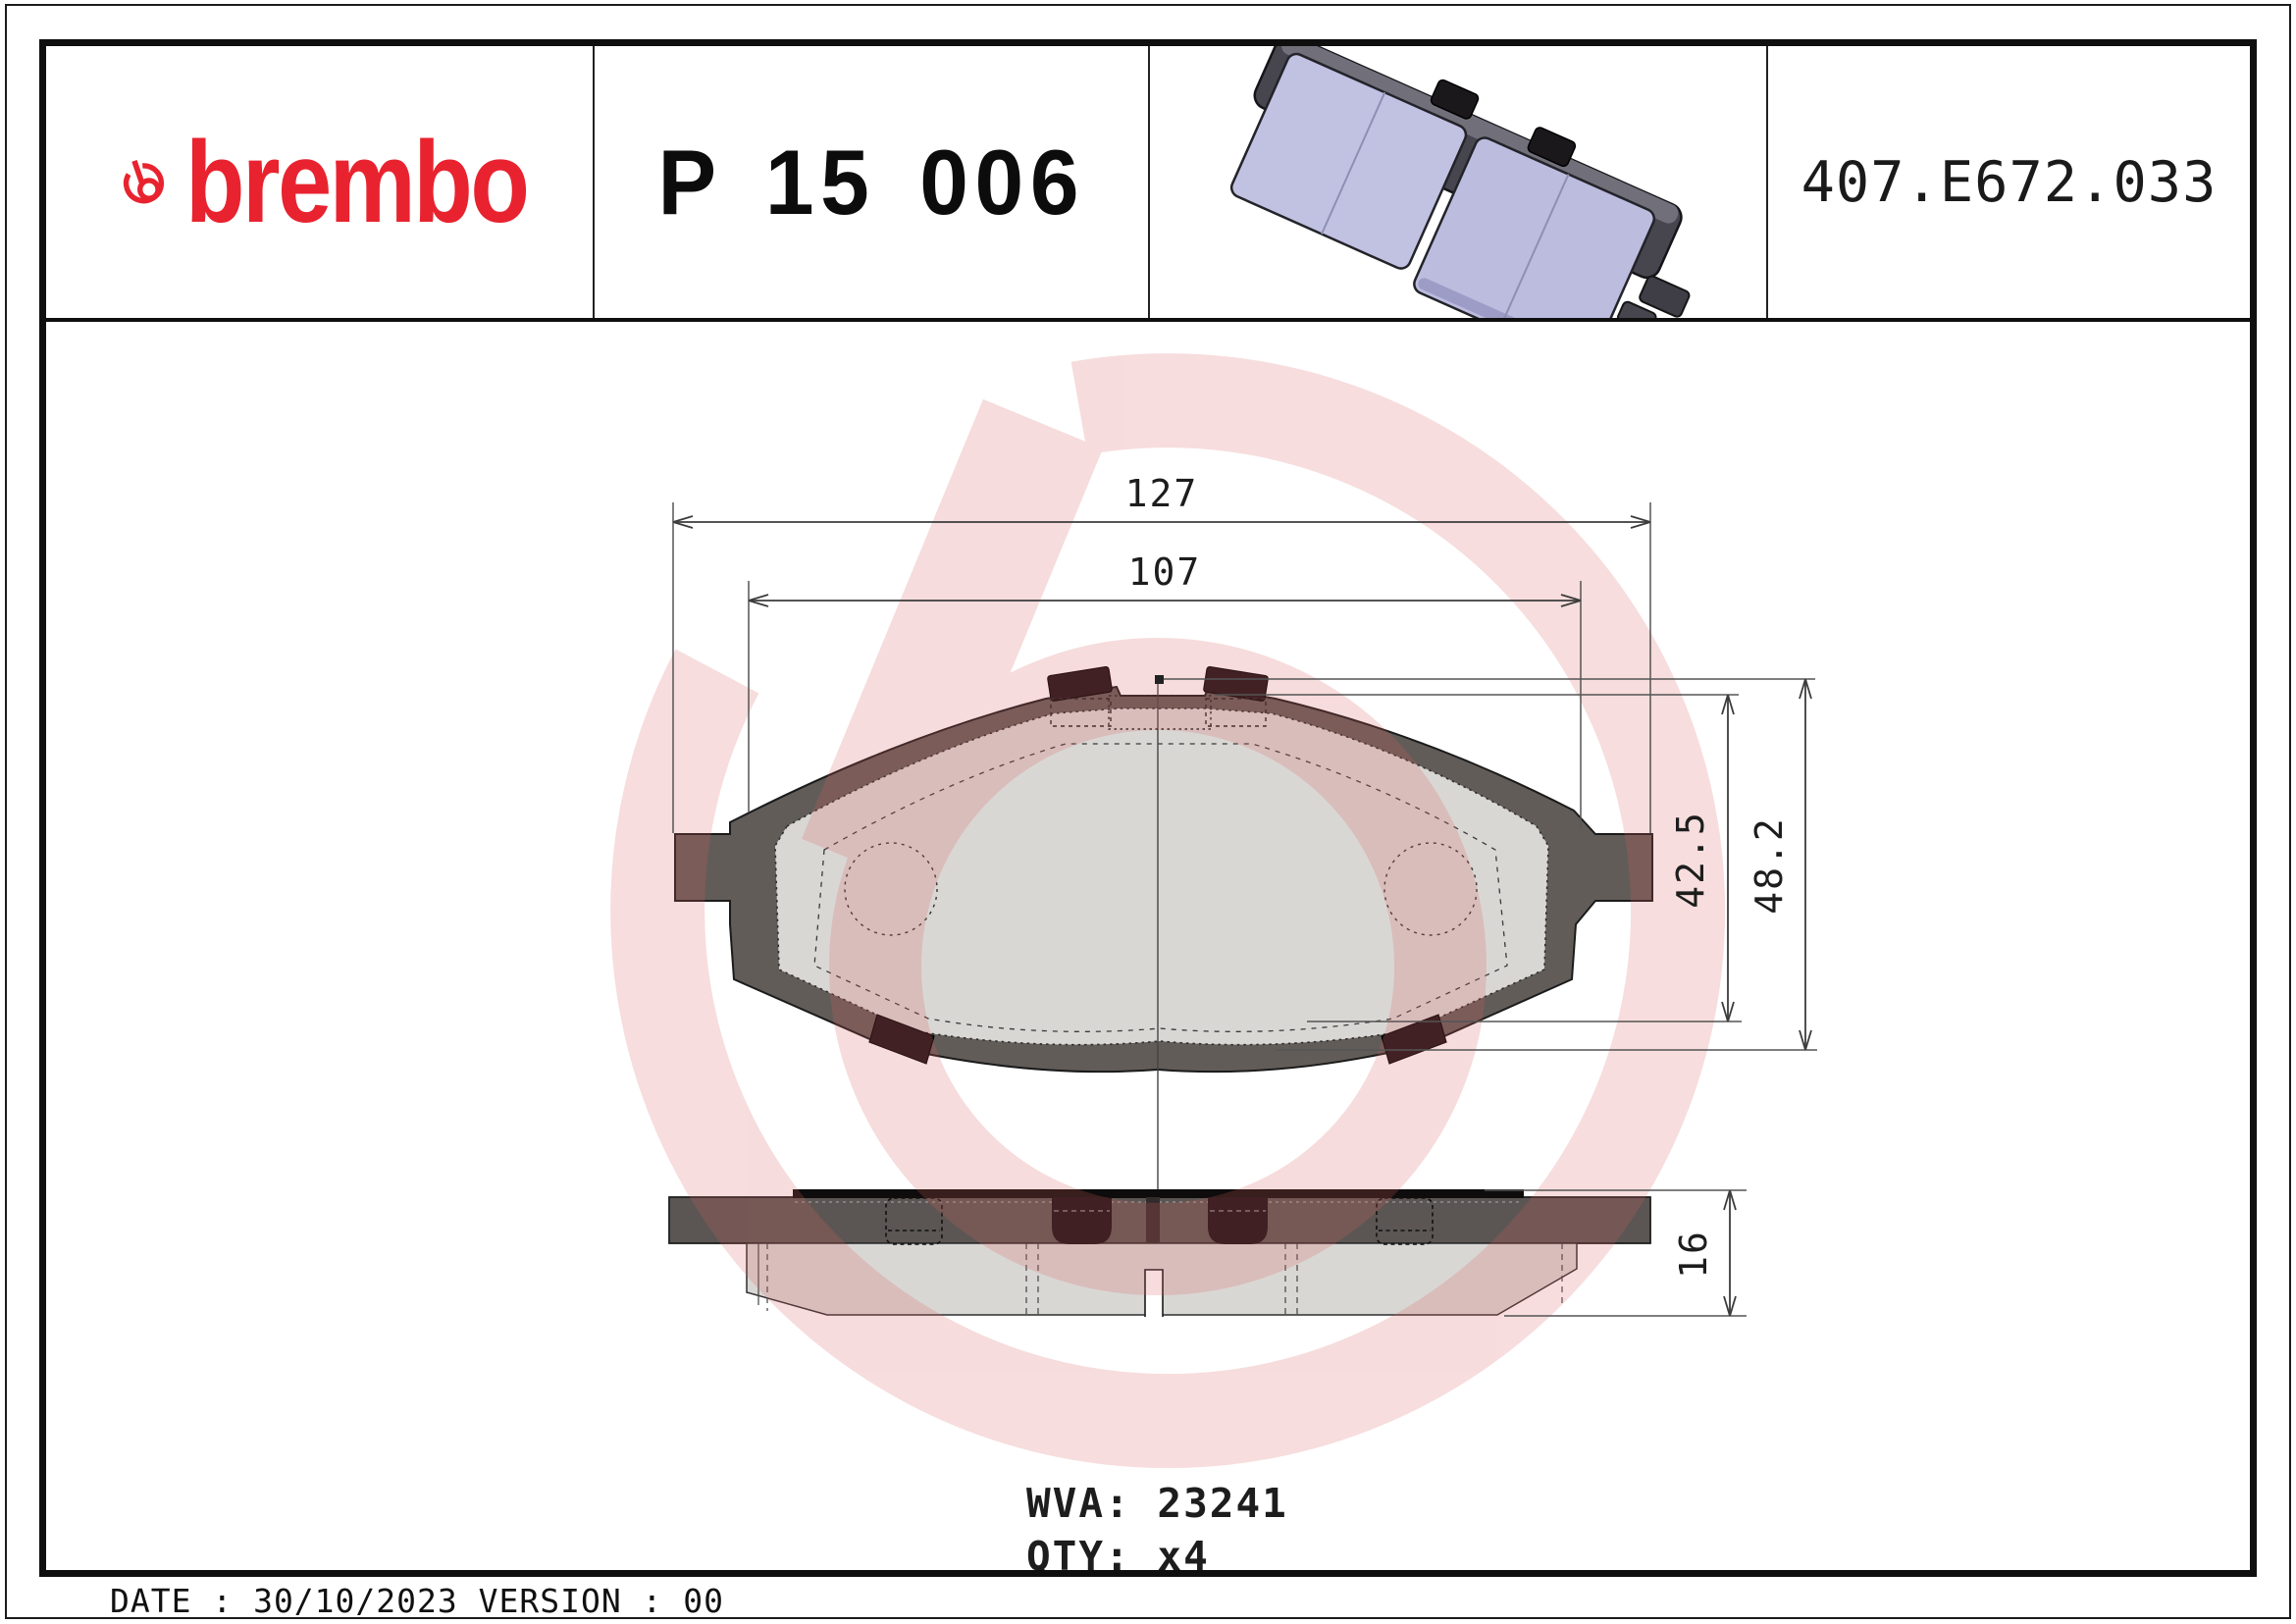 This screenshot has width=2296, height=1624. I want to click on footer-date-version: DATE : 30/10/2023 VERSION : 00, so click(417, 1601).